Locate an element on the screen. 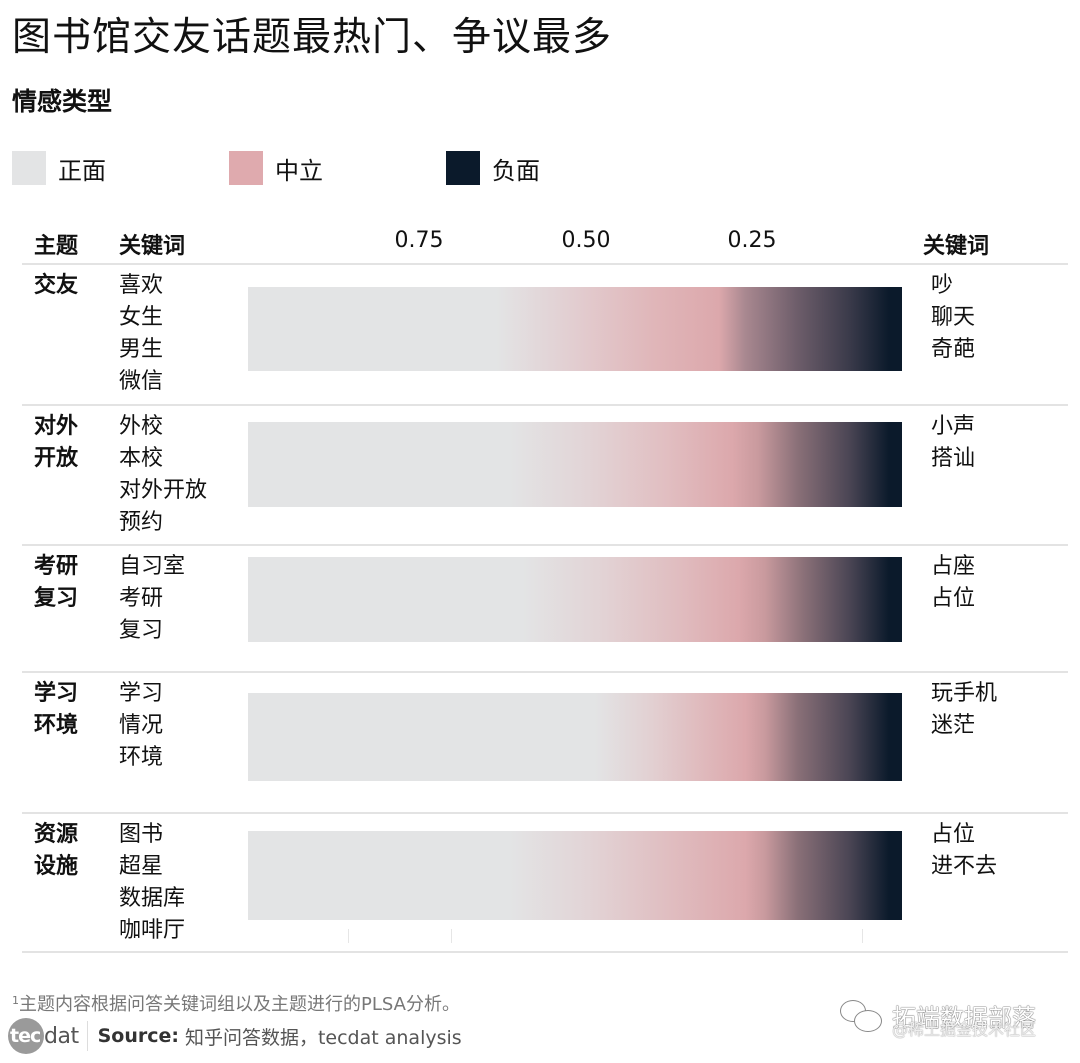  legend-item-neutral: 中立 is located at coordinates (276, 168).